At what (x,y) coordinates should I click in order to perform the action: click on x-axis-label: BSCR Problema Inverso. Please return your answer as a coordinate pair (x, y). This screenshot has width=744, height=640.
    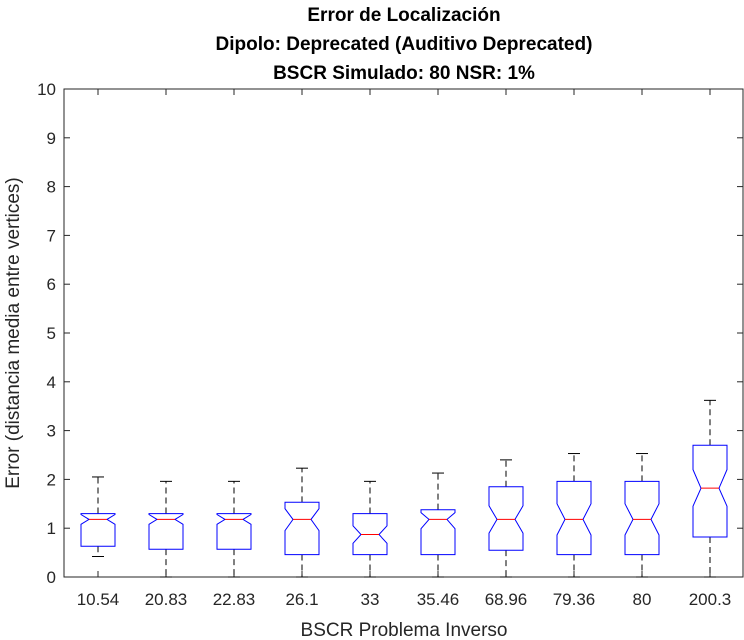
    Looking at the image, I should click on (404, 630).